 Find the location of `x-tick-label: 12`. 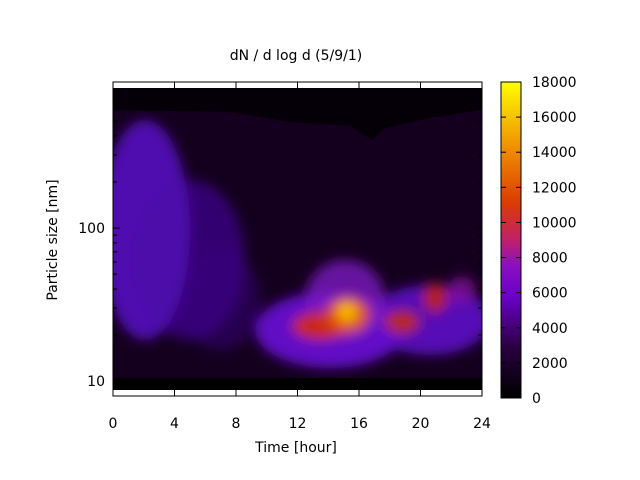

x-tick-label: 12 is located at coordinates (298, 424).